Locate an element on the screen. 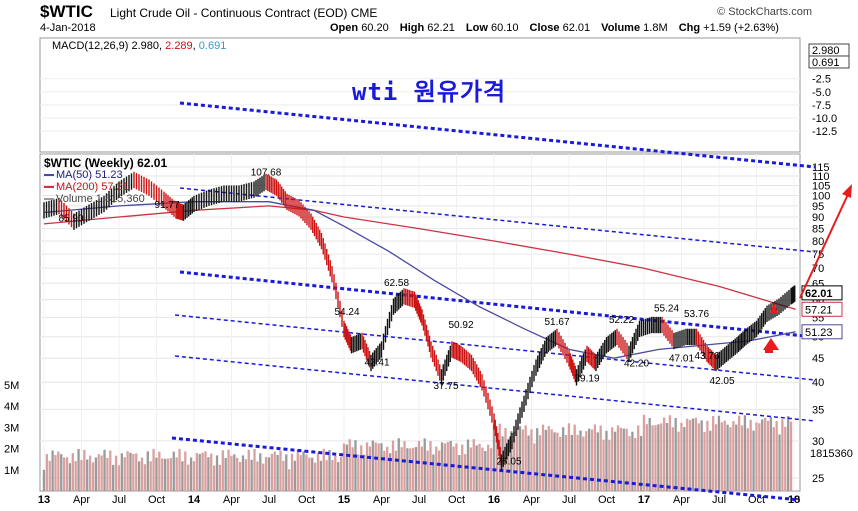 The width and height of the screenshot is (858, 511). x-tick-10: Jul is located at coordinates (419, 500).